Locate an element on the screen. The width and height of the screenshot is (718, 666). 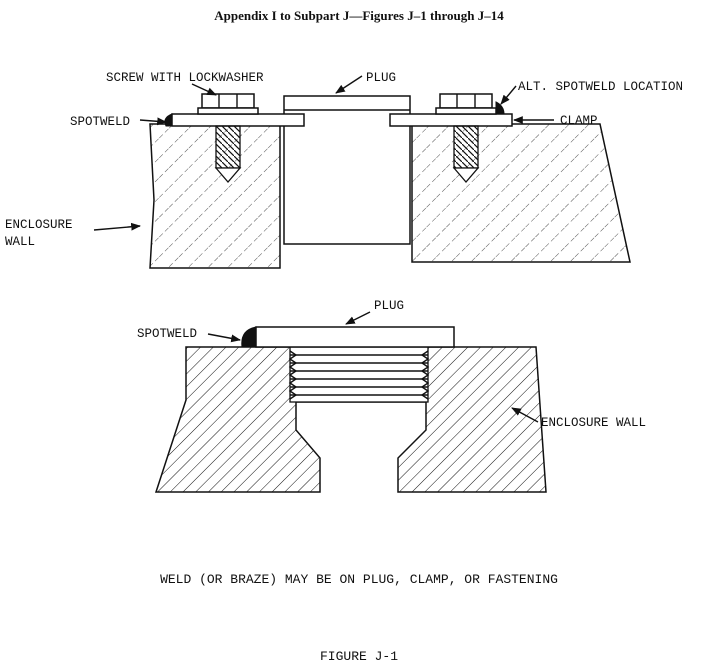
leader-lower-enclosure-wall is located at coordinates (525, 415).